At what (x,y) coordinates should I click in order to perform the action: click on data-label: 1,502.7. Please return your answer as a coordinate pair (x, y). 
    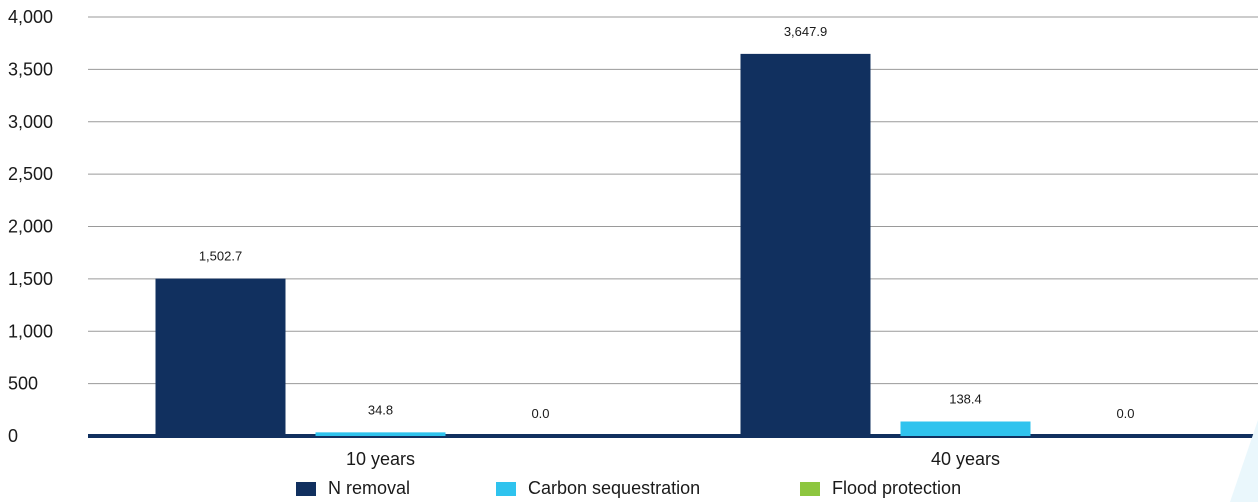
    Looking at the image, I should click on (220, 256).